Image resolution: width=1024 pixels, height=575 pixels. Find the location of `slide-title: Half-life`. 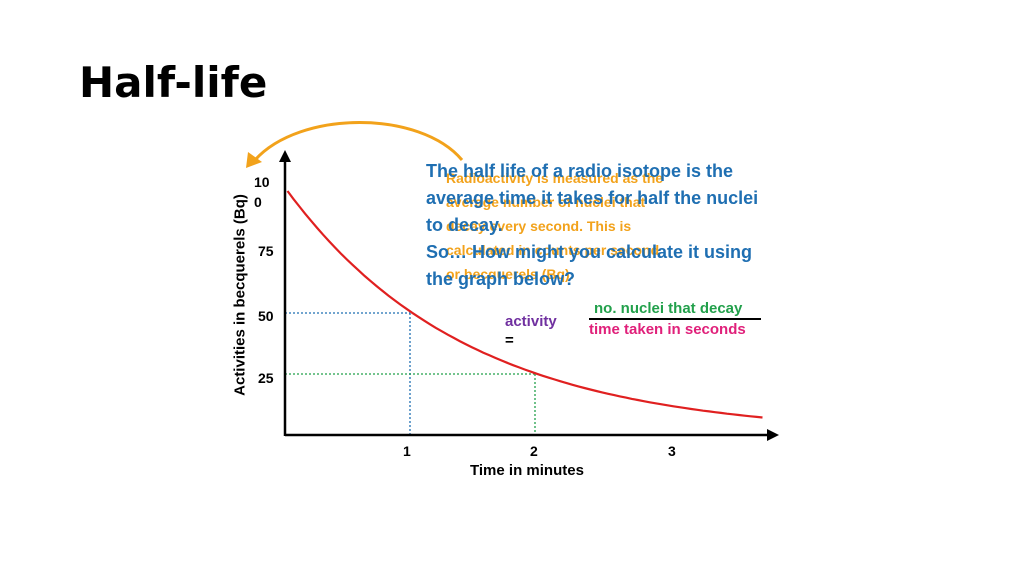

slide-title: Half-life is located at coordinates (173, 82).